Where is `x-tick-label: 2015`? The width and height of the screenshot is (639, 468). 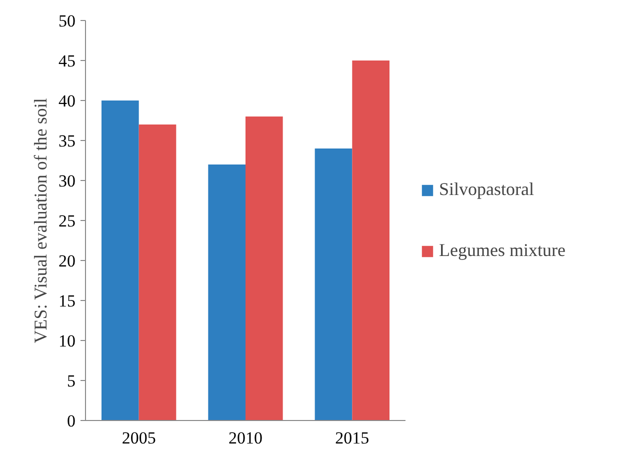 x-tick-label: 2015 is located at coordinates (352, 438).